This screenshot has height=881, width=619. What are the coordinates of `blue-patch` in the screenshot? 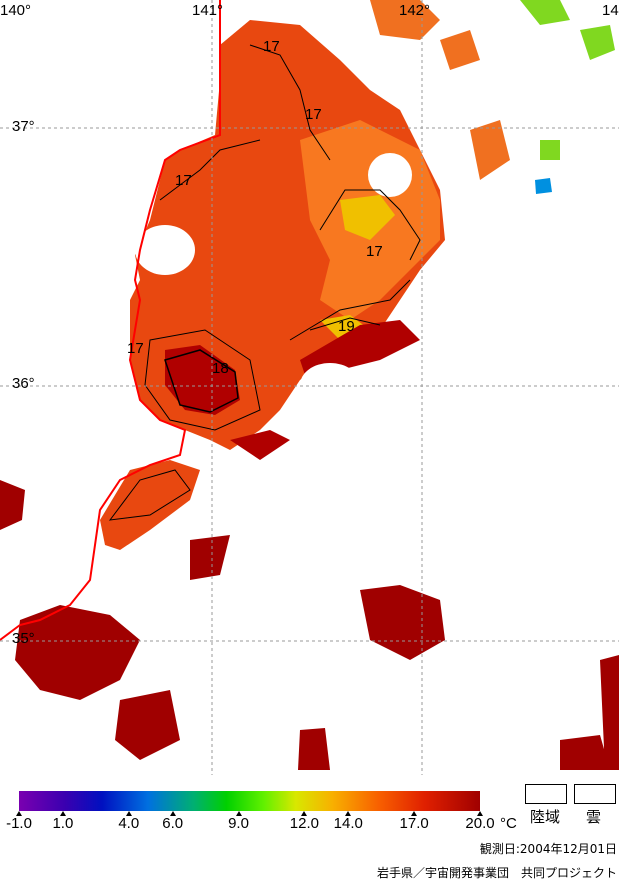 It's located at (543, 186).